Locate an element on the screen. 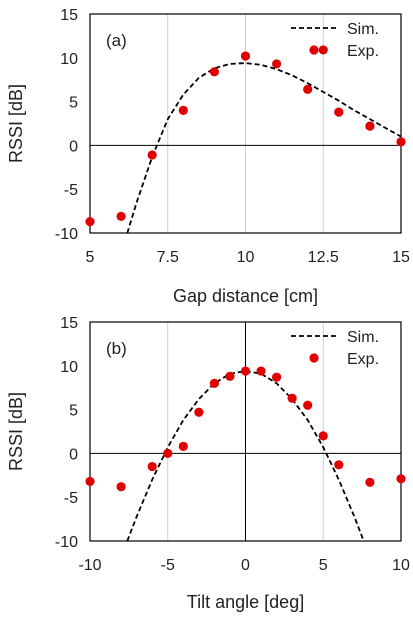 This screenshot has width=413, height=618. x-tick-label: -5 is located at coordinates (168, 565).